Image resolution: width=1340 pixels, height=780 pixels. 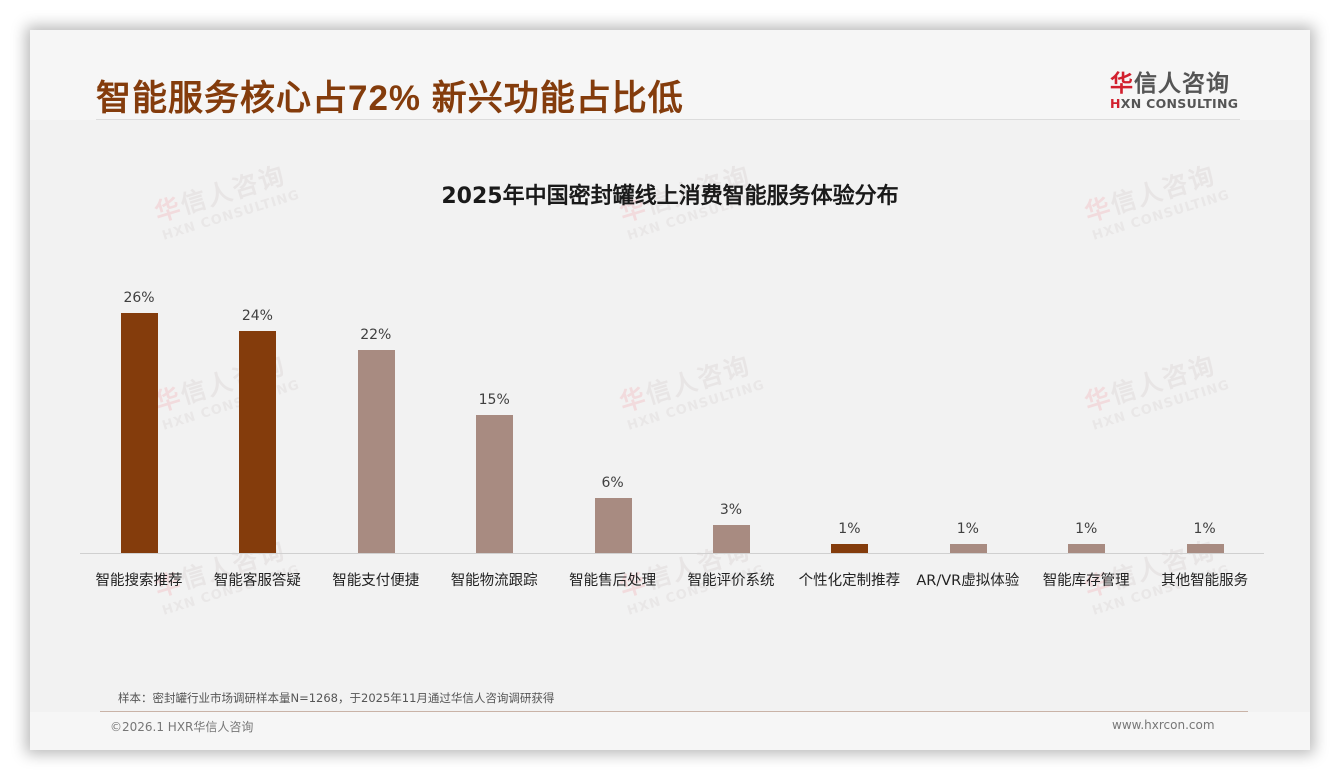 I want to click on category-label: 智能支付便捷, so click(x=376, y=581).